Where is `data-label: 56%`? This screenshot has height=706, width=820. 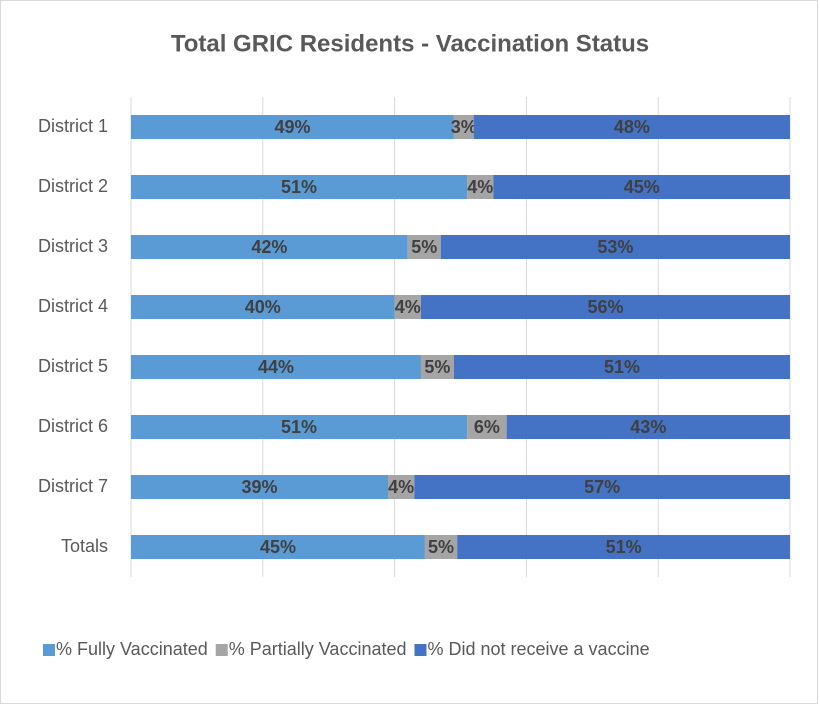 data-label: 56% is located at coordinates (605, 307).